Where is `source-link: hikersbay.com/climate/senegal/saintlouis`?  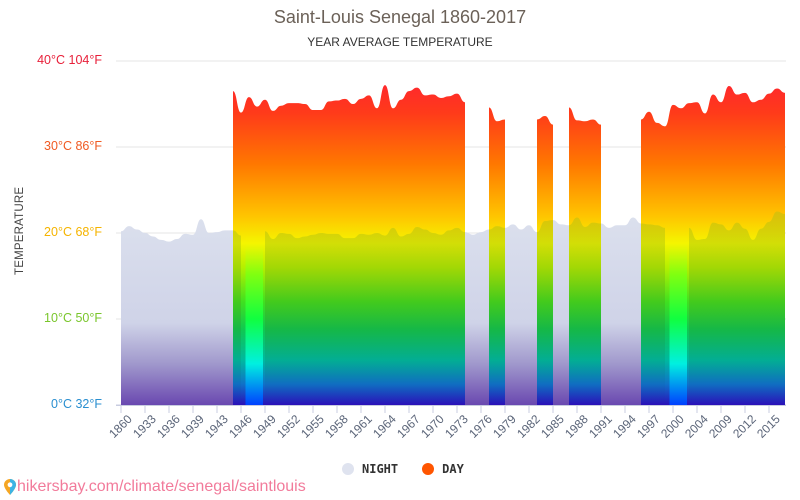
source-link: hikersbay.com/climate/senegal/saintlouis is located at coordinates (155, 487).